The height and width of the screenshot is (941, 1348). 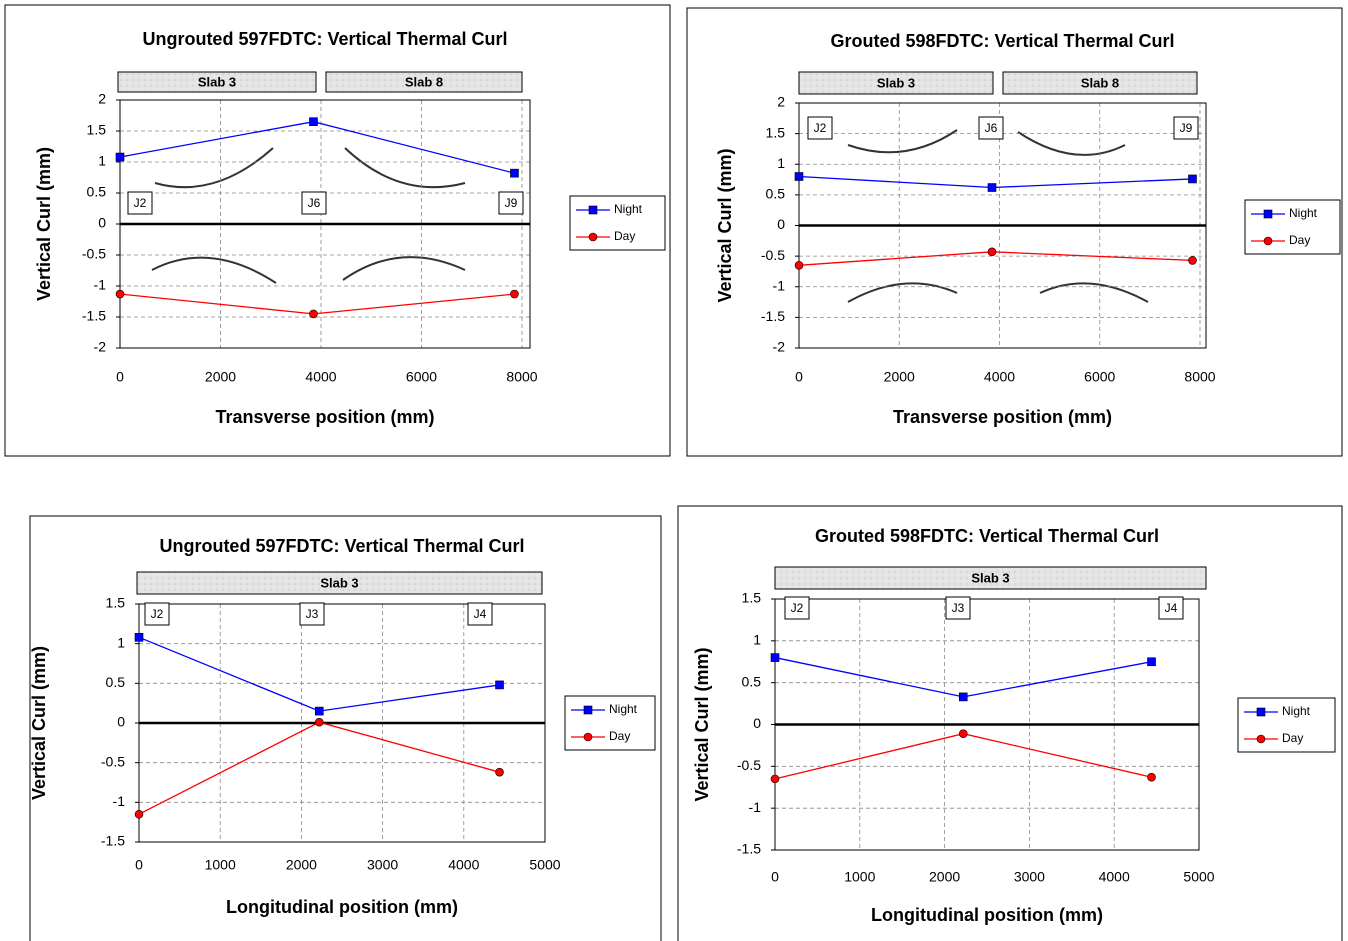 What do you see at coordinates (382, 865) in the screenshot?
I see `x-tick-label: 3000` at bounding box center [382, 865].